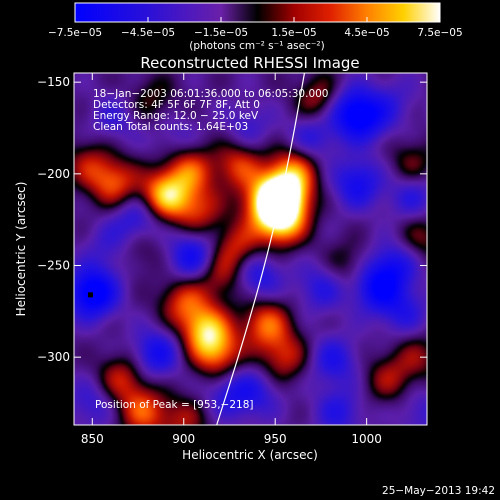  I want to click on colorbar-tick-label: −7.5e−05, so click(75, 33).